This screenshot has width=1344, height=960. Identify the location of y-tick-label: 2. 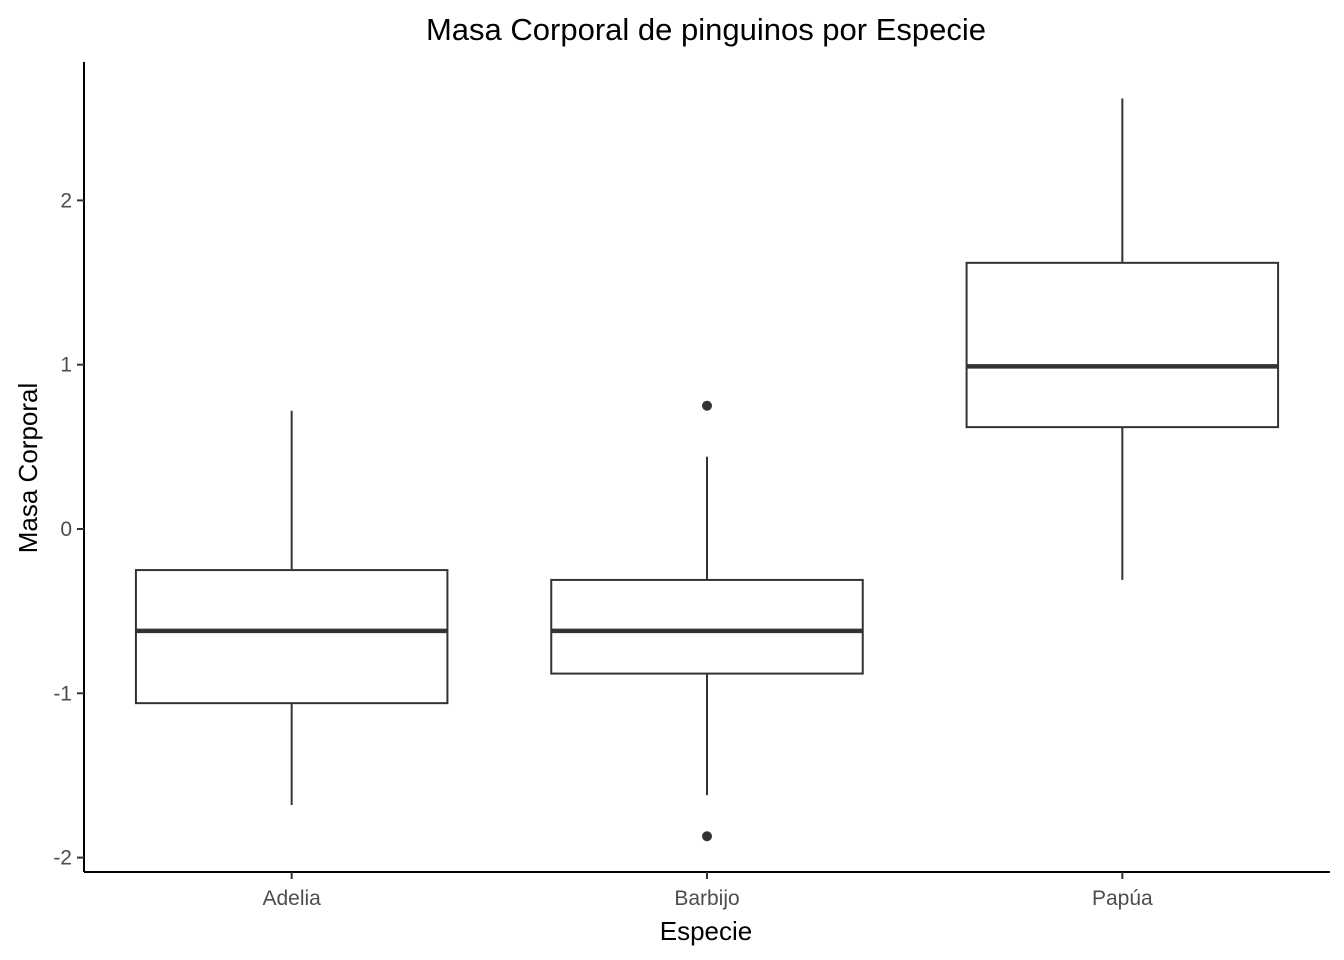
(66, 200).